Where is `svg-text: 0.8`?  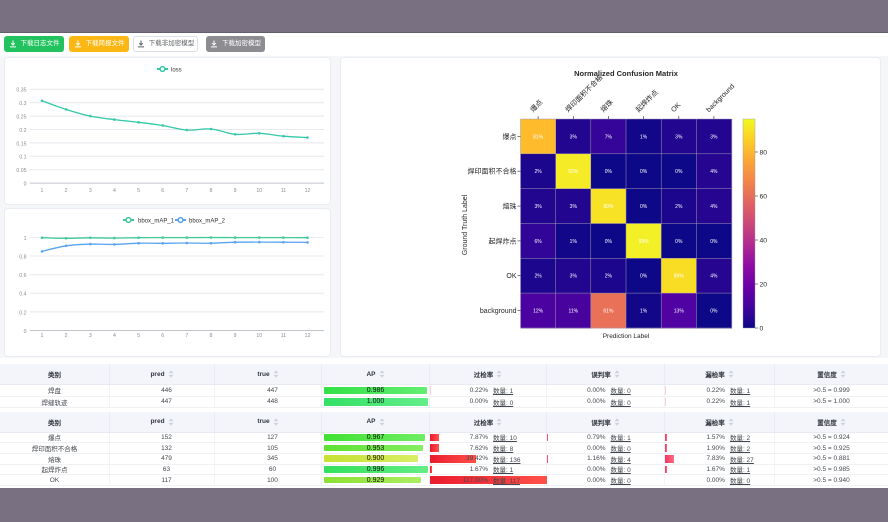
svg-text: 0.8 is located at coordinates (22, 257).